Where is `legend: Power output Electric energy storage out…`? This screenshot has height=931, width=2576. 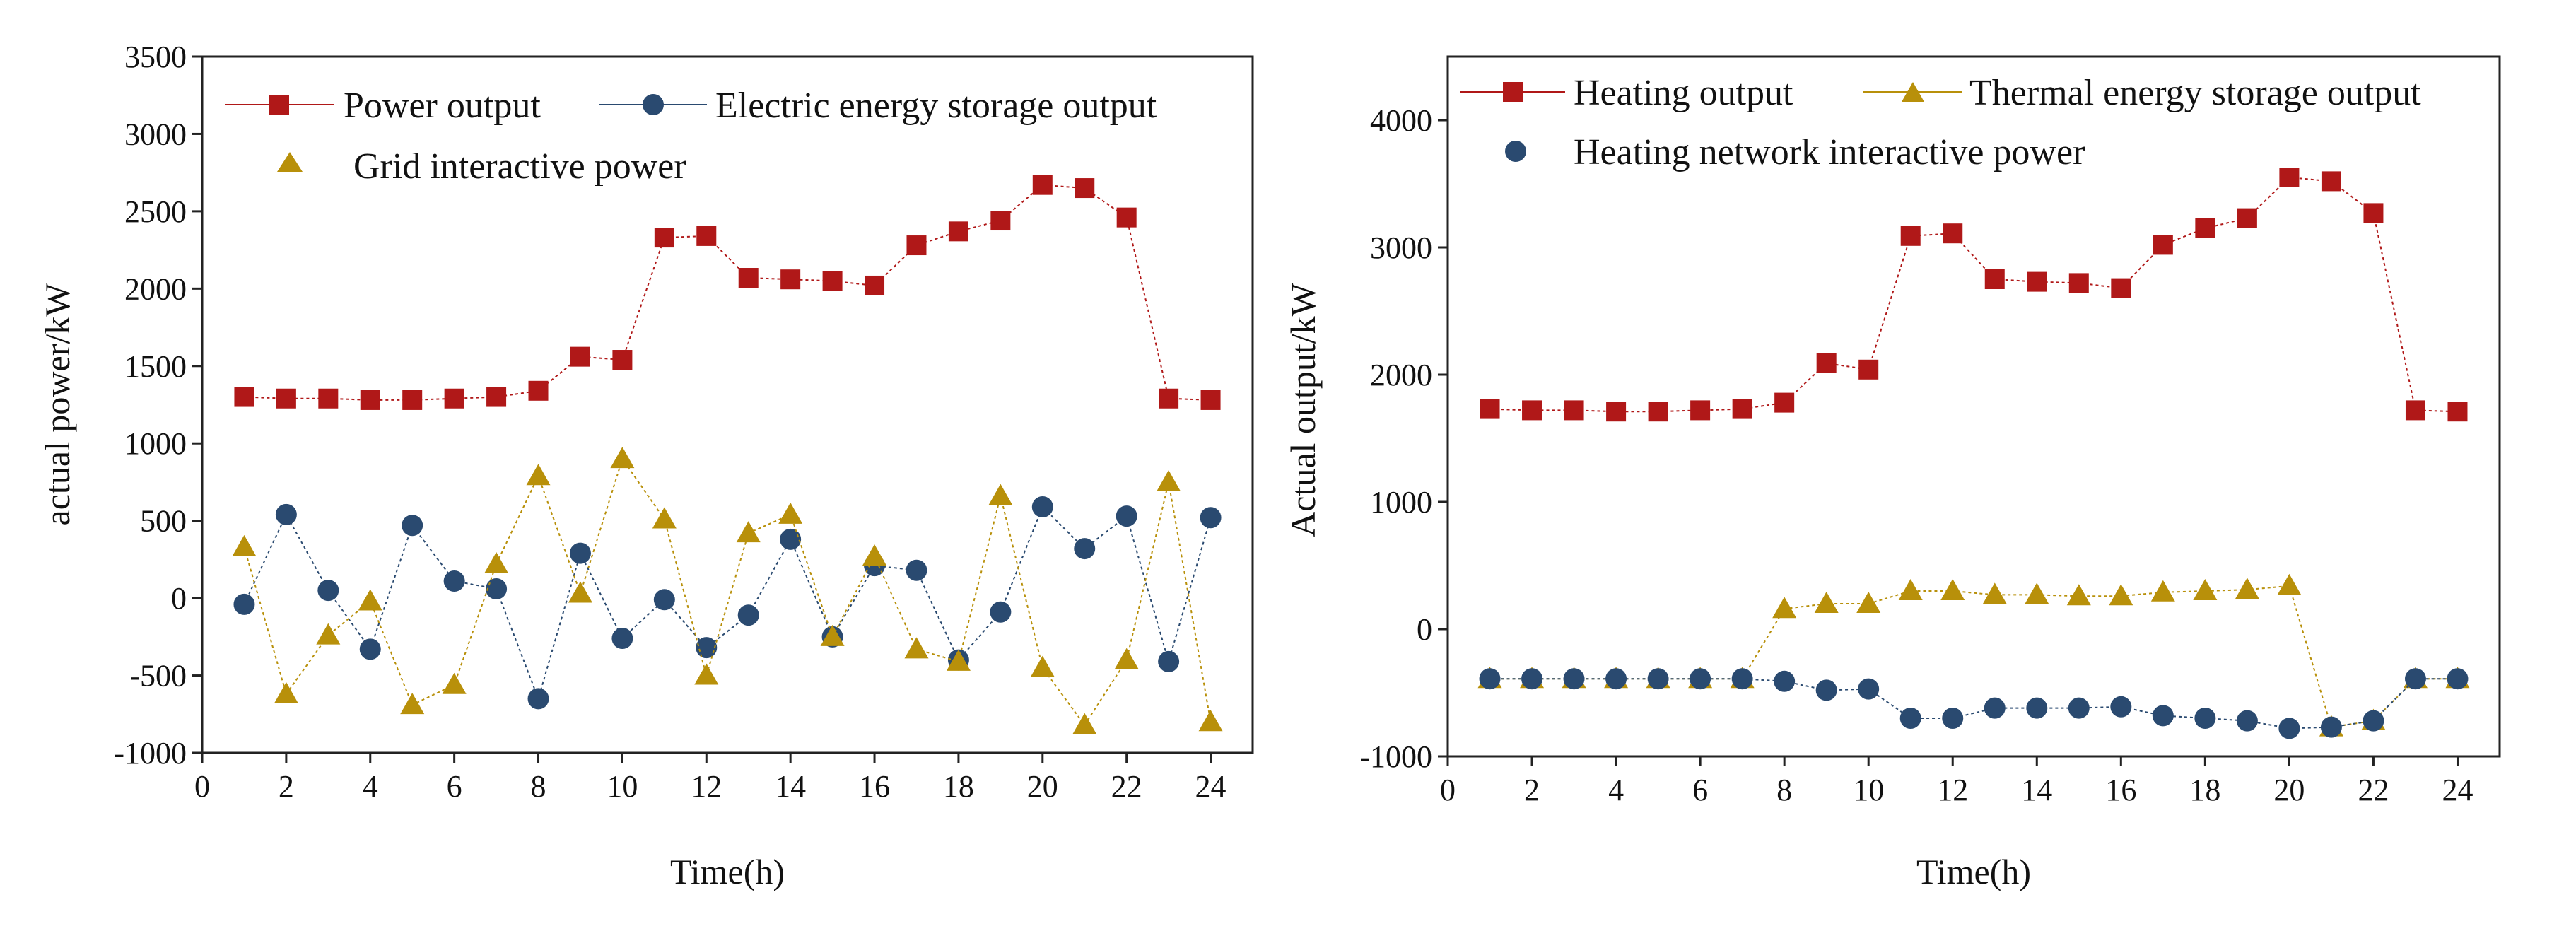 legend: Power output Electric energy storage out… is located at coordinates (691, 136).